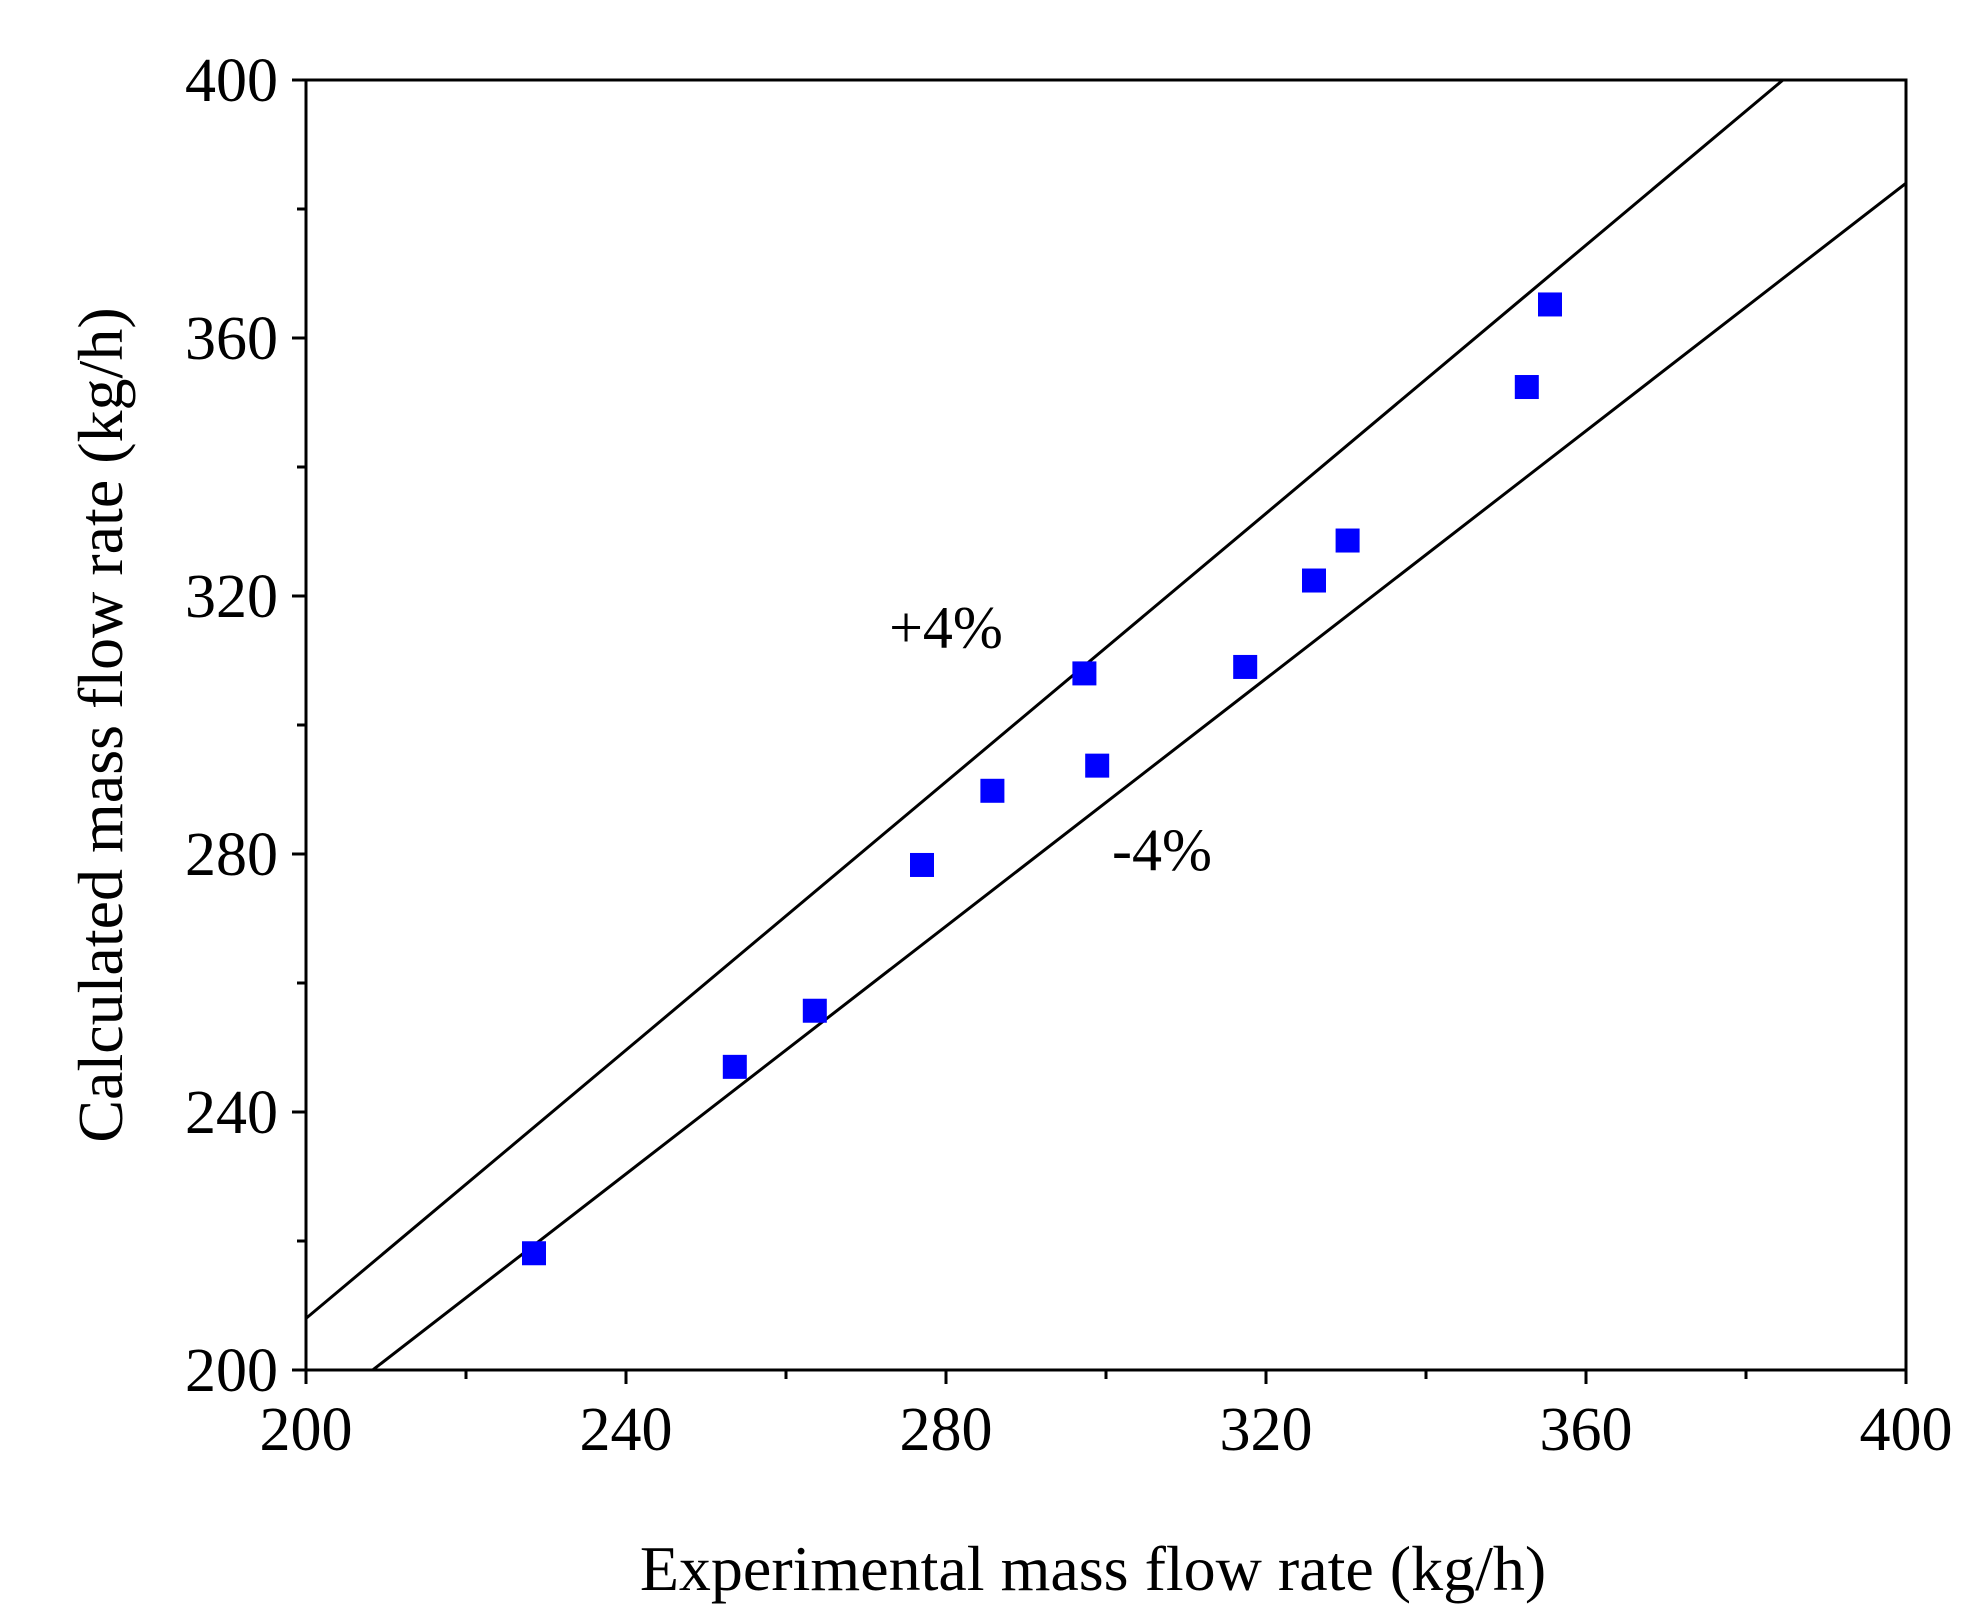  I want to click on y-tick-label-400: 400, so click(231, 81).